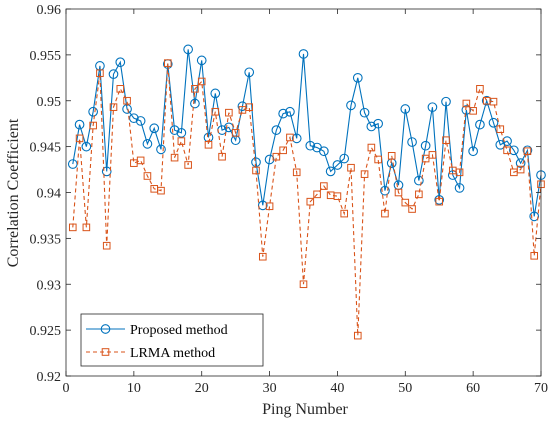  What do you see at coordinates (66, 388) in the screenshot?
I see `x-tick-label: 0` at bounding box center [66, 388].